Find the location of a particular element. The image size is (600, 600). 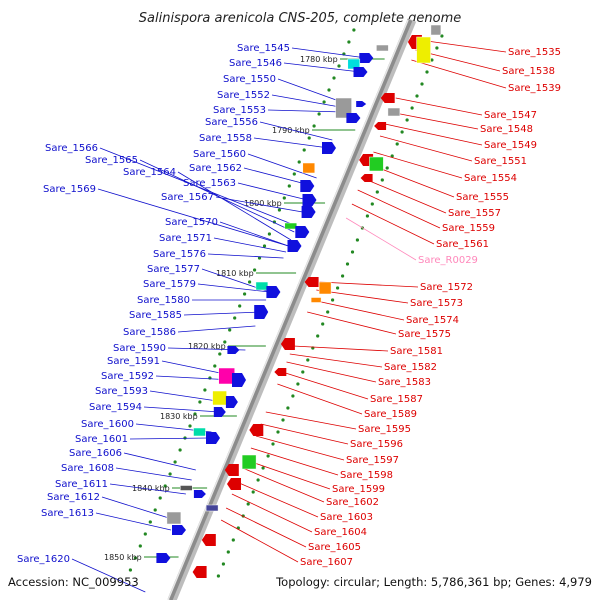

connector-sare-r0029 is located at coordinates (381, 239).